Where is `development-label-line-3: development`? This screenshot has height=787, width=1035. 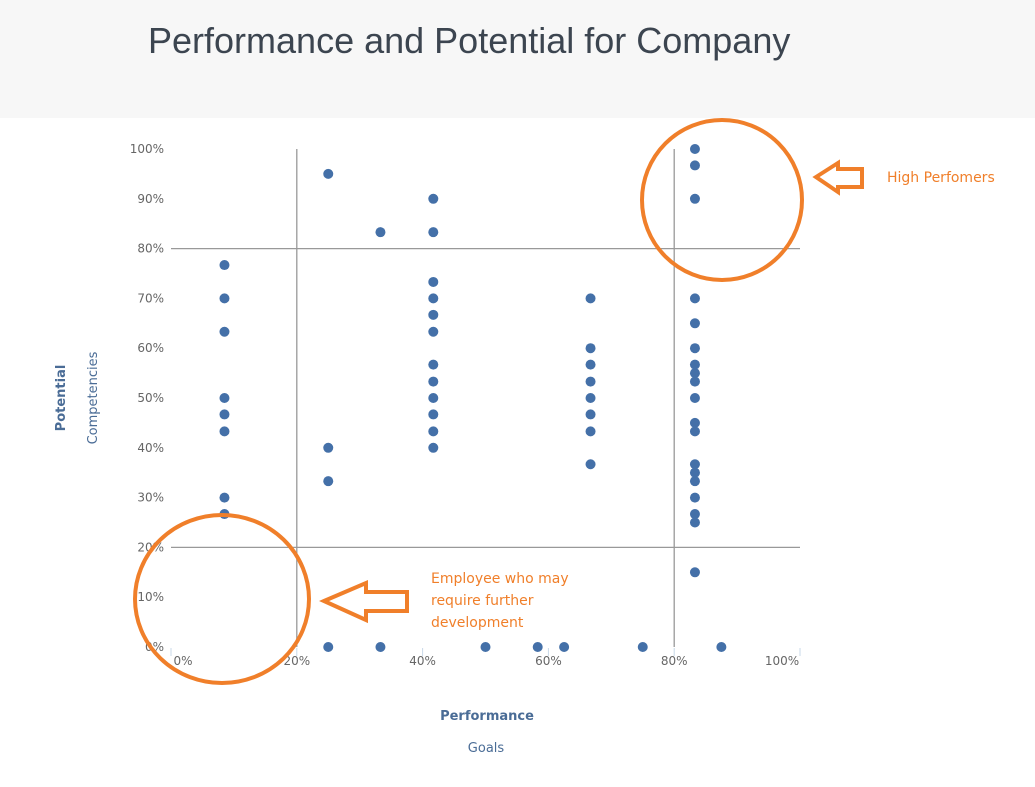 development-label-line-3: development is located at coordinates (477, 623).